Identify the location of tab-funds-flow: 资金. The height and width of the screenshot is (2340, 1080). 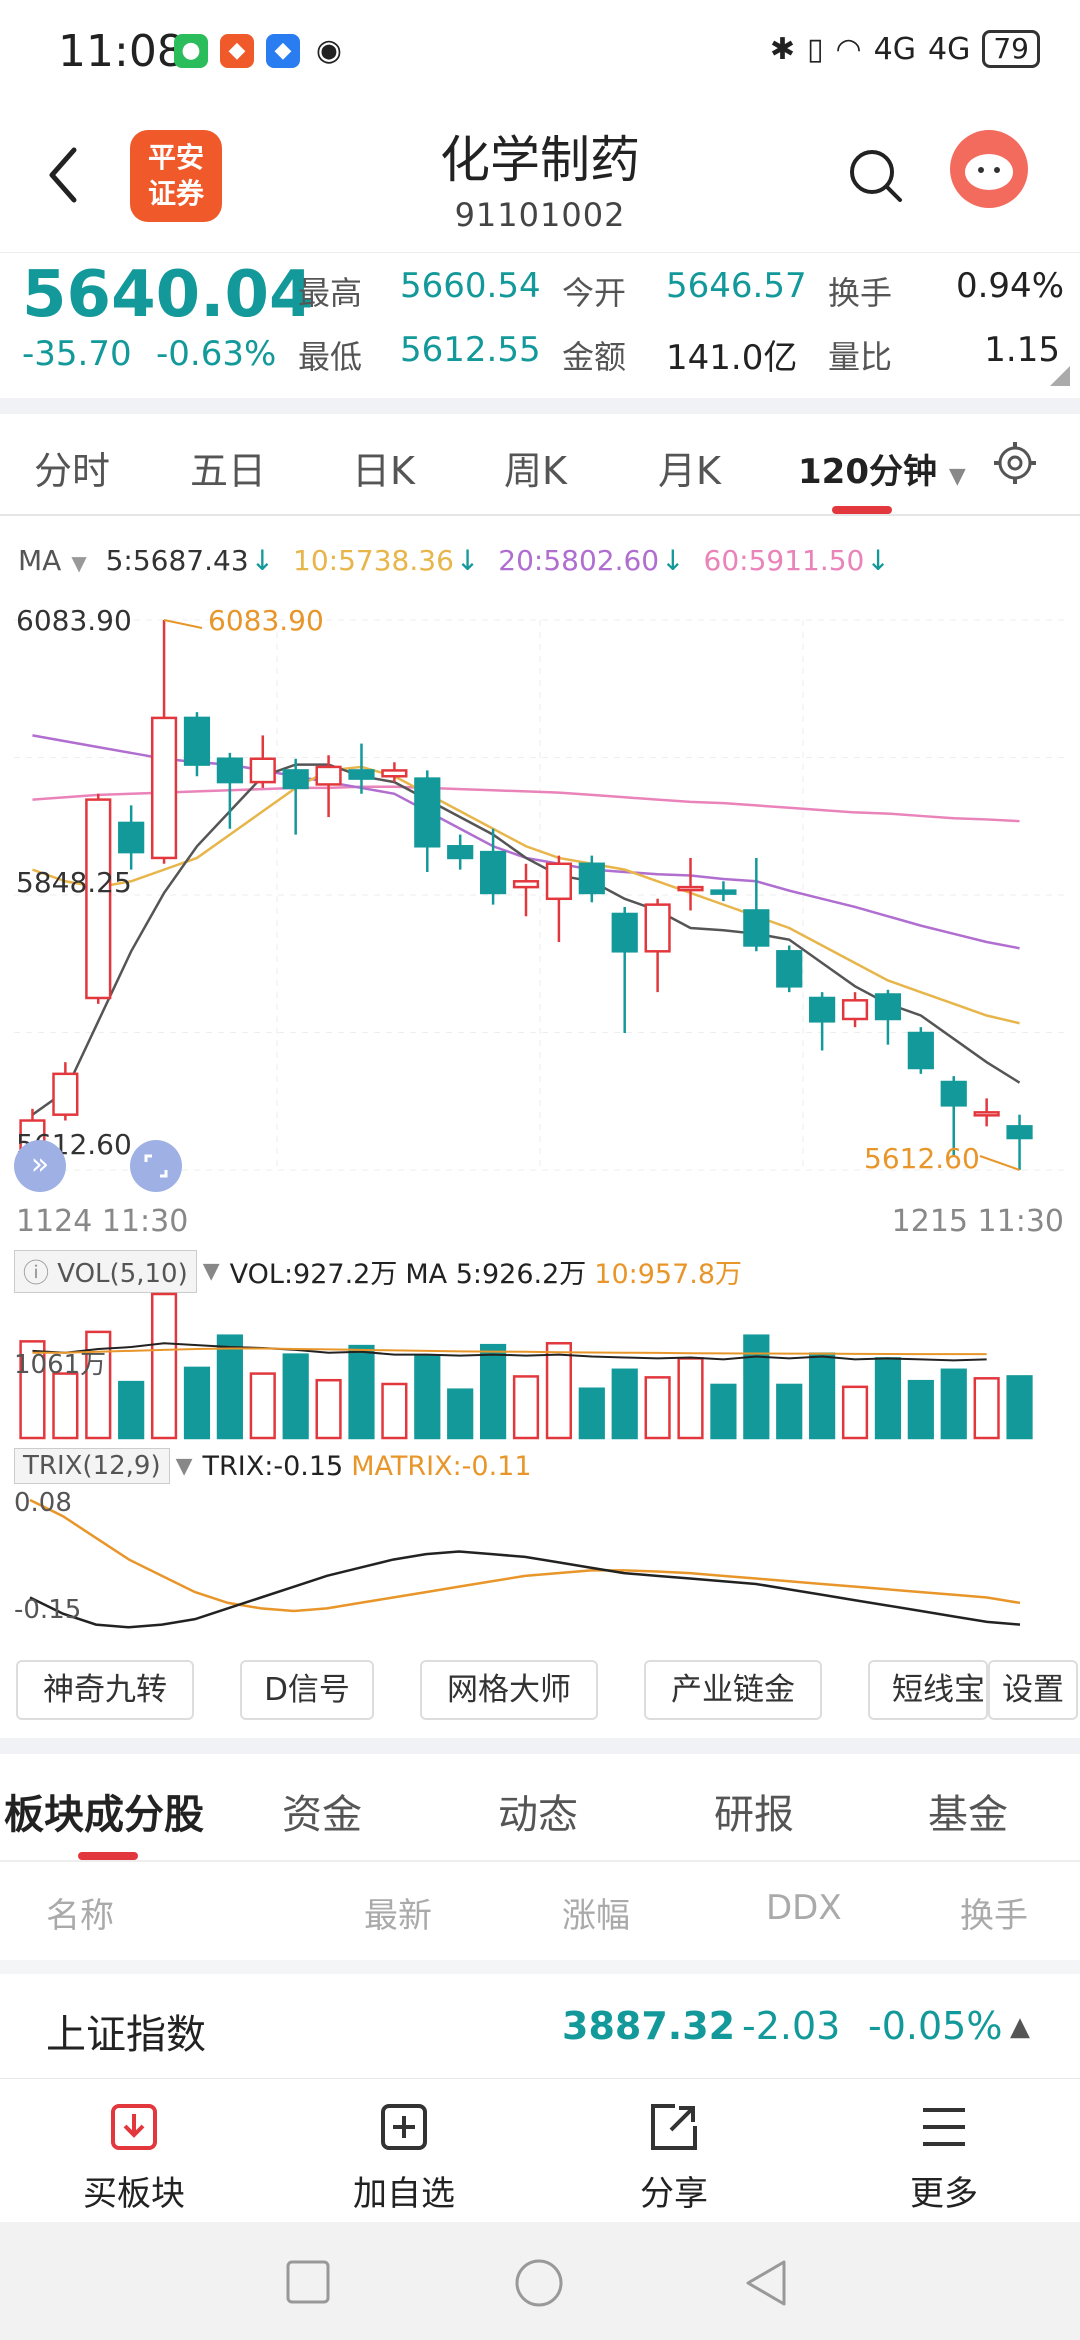
(322, 1815).